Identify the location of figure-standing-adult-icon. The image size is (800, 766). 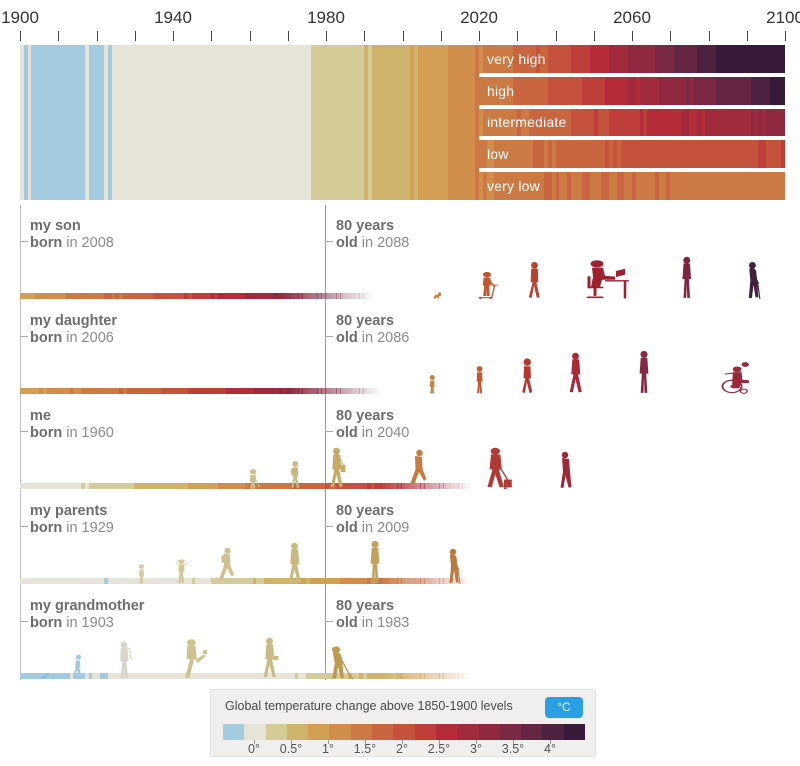
(375, 561).